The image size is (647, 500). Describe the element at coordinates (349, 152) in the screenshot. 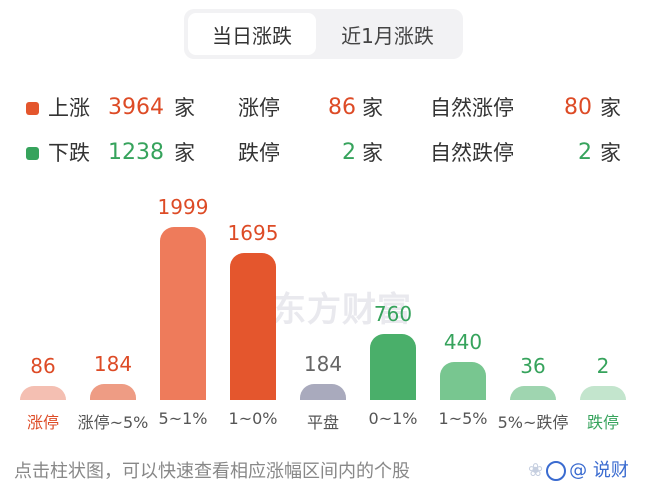

I see `limit-down-count: 2` at that location.